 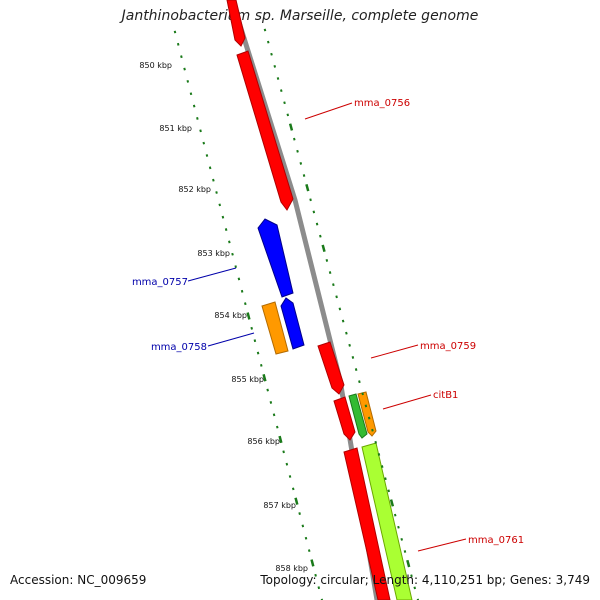 I want to click on gene-label-mma_0759: mma_0759, so click(x=448, y=346).